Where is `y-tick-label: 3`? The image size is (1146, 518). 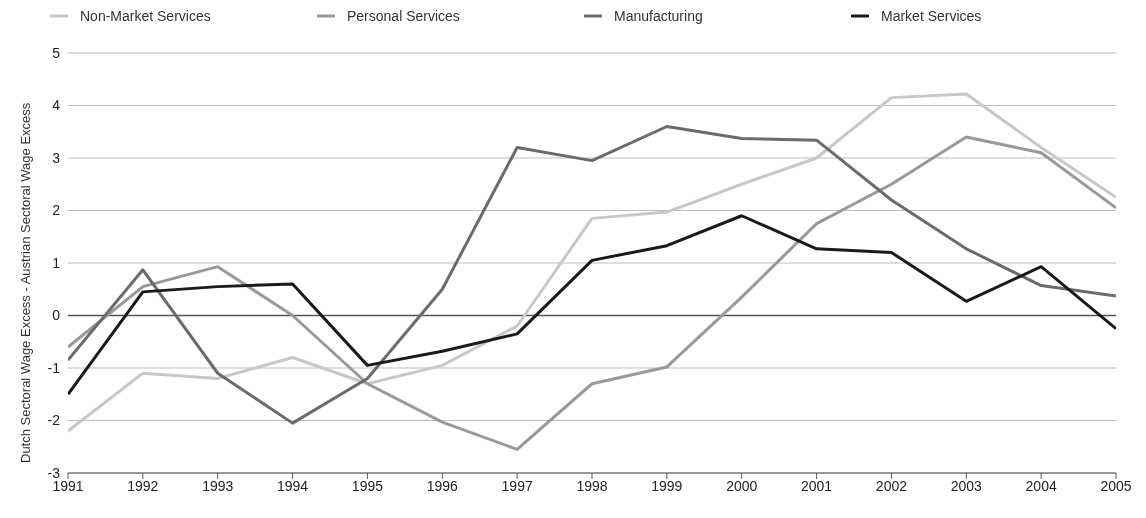 y-tick-label: 3 is located at coordinates (56, 157).